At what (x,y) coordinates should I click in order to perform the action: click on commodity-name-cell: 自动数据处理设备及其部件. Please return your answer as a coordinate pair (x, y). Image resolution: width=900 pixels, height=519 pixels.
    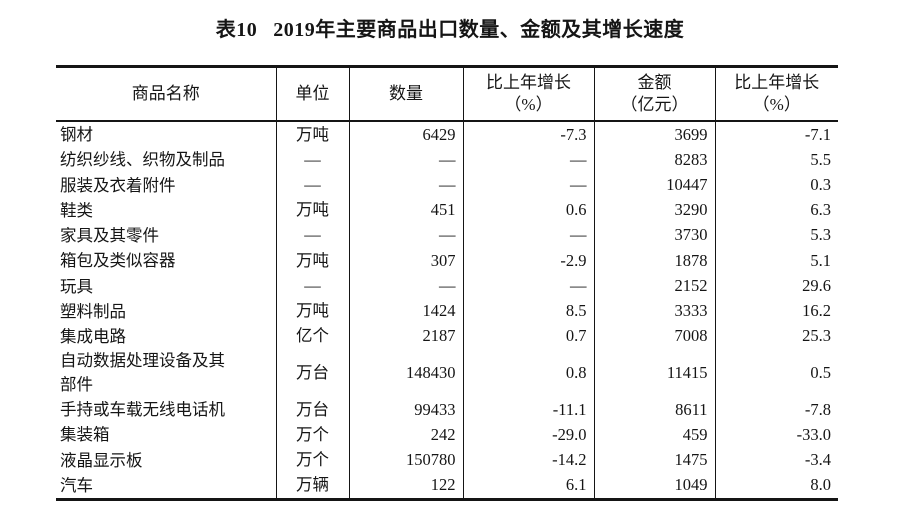
    Looking at the image, I should click on (166, 372).